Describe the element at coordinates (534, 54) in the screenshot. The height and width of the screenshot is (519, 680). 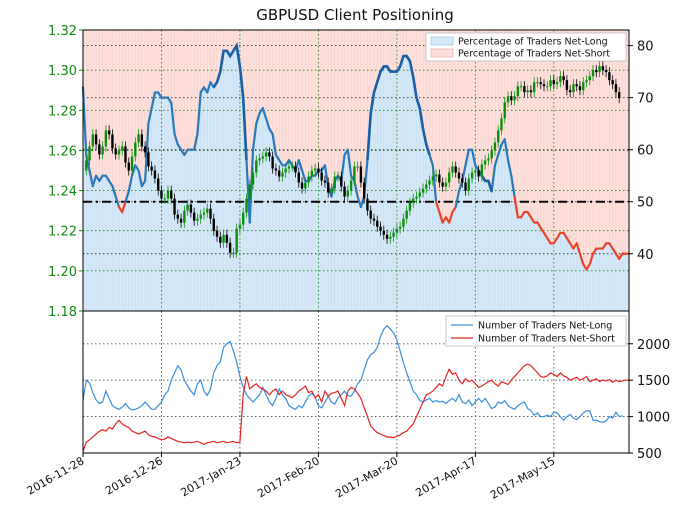
I see `legend-short-label: Percentage of Traders Net-Short` at that location.